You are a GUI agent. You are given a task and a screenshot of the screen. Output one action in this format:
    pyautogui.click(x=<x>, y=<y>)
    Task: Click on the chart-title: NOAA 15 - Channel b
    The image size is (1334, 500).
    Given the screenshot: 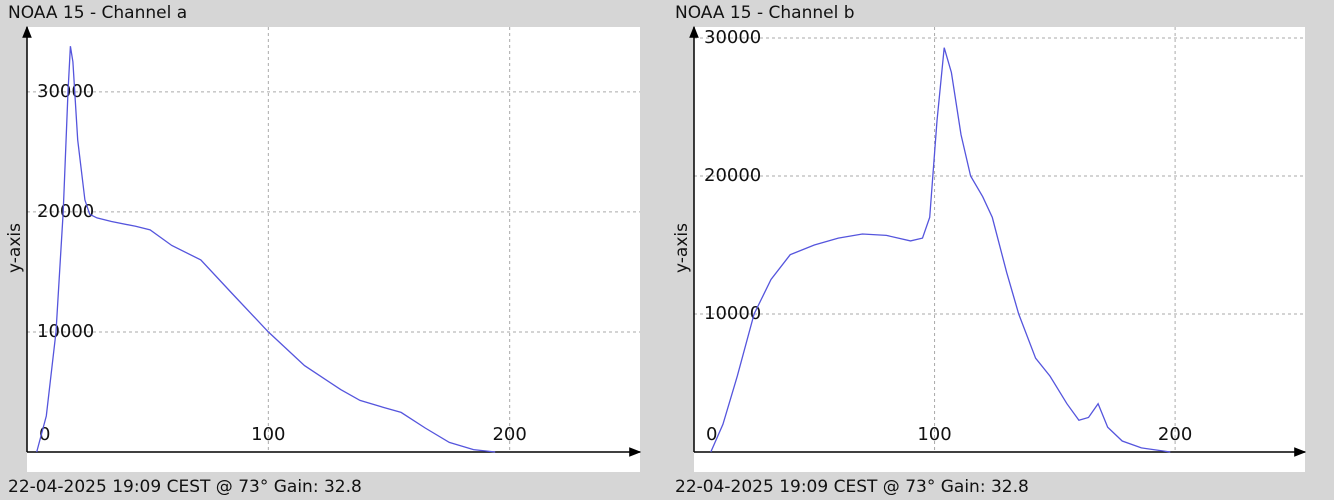 What is the action you would take?
    pyautogui.click(x=765, y=13)
    